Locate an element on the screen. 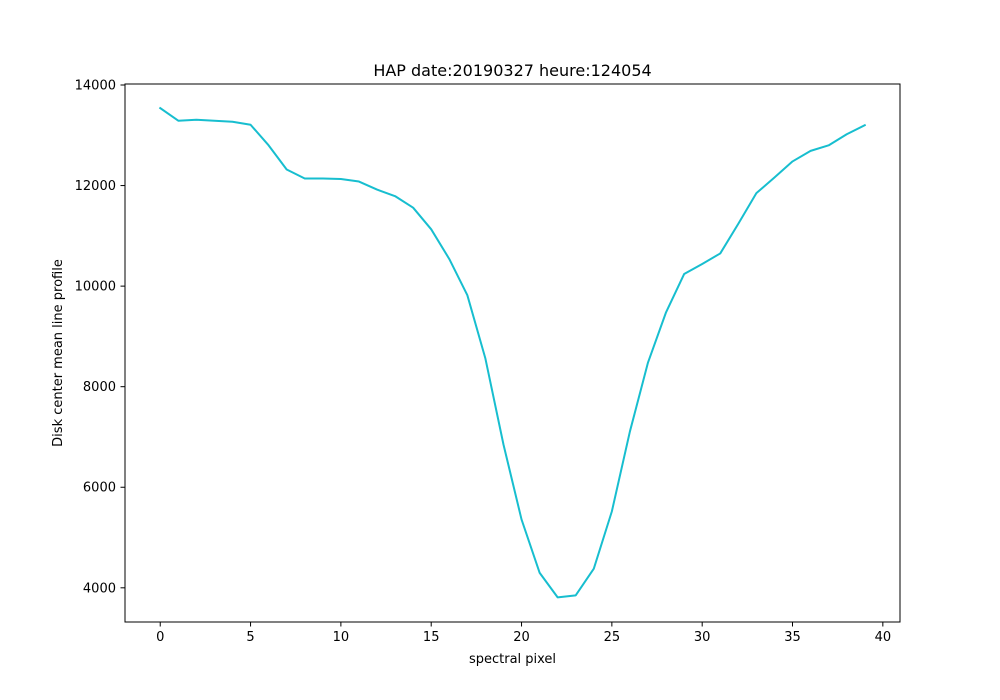 The height and width of the screenshot is (700, 1000). y-axis: 4000 6000 8000 10000 12000 14000 is located at coordinates (100, 337).